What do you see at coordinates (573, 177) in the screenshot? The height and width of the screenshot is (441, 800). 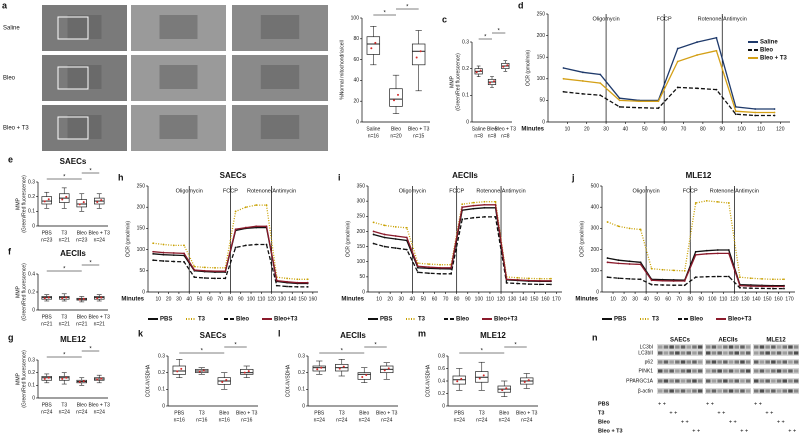 I see `panel-letter: j` at bounding box center [573, 177].